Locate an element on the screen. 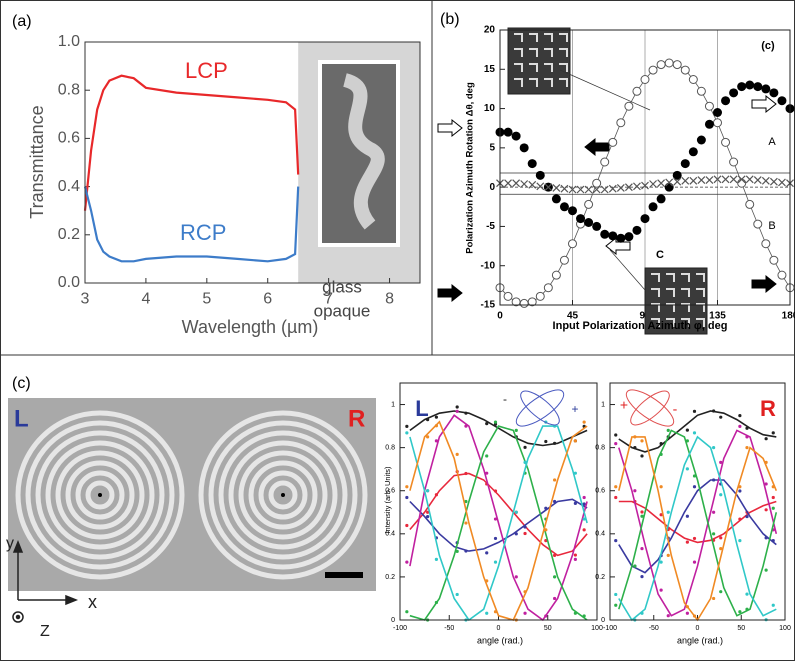 This screenshot has height=661, width=795. x-tick-label: 135 is located at coordinates (717, 316).